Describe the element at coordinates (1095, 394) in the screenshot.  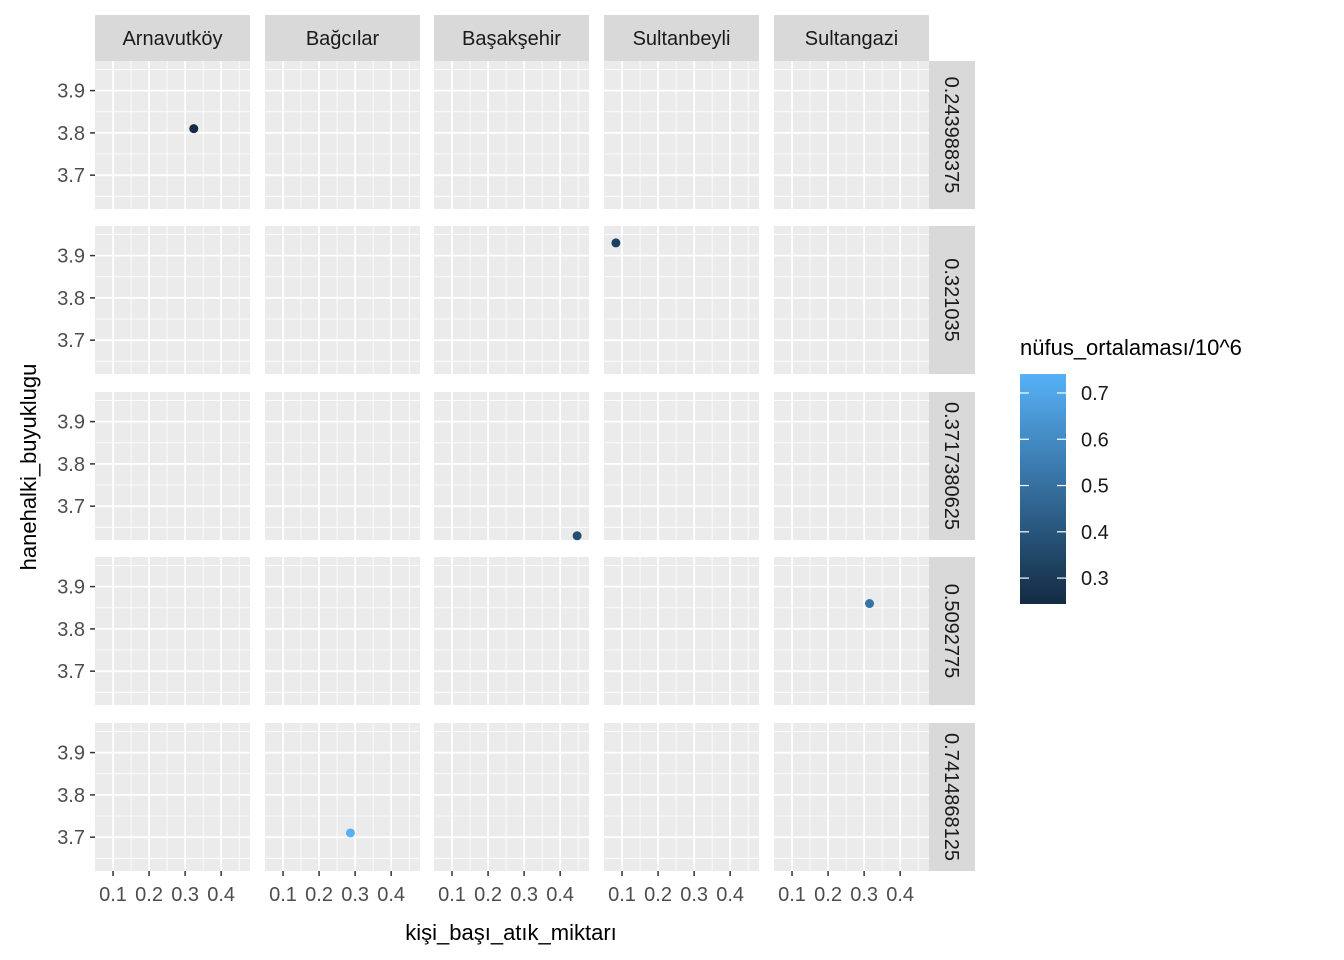
I see `legend-tick-label: 0.7` at that location.